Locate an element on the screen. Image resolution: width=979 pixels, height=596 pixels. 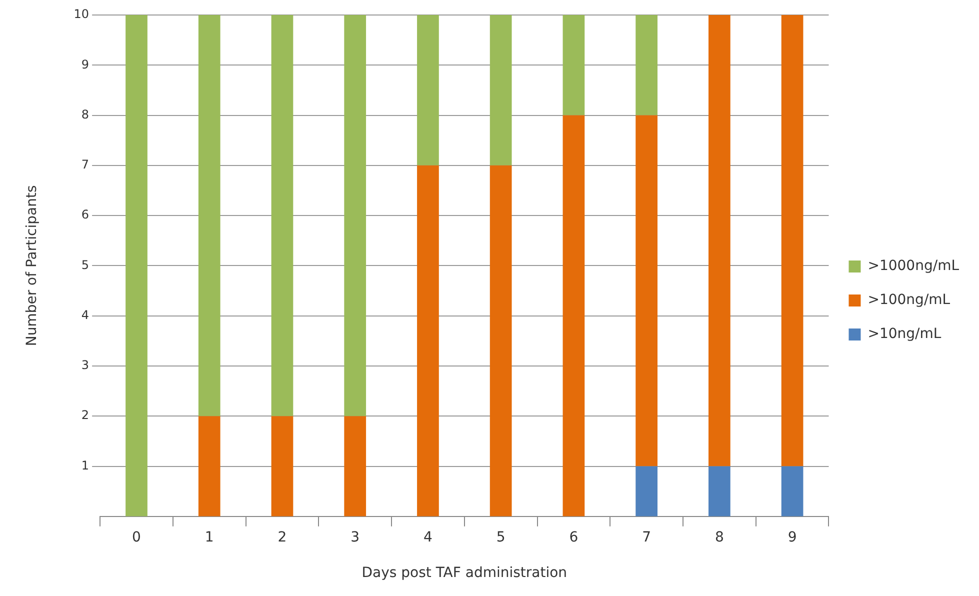
legend-label: >10ng/mL is located at coordinates (905, 334).